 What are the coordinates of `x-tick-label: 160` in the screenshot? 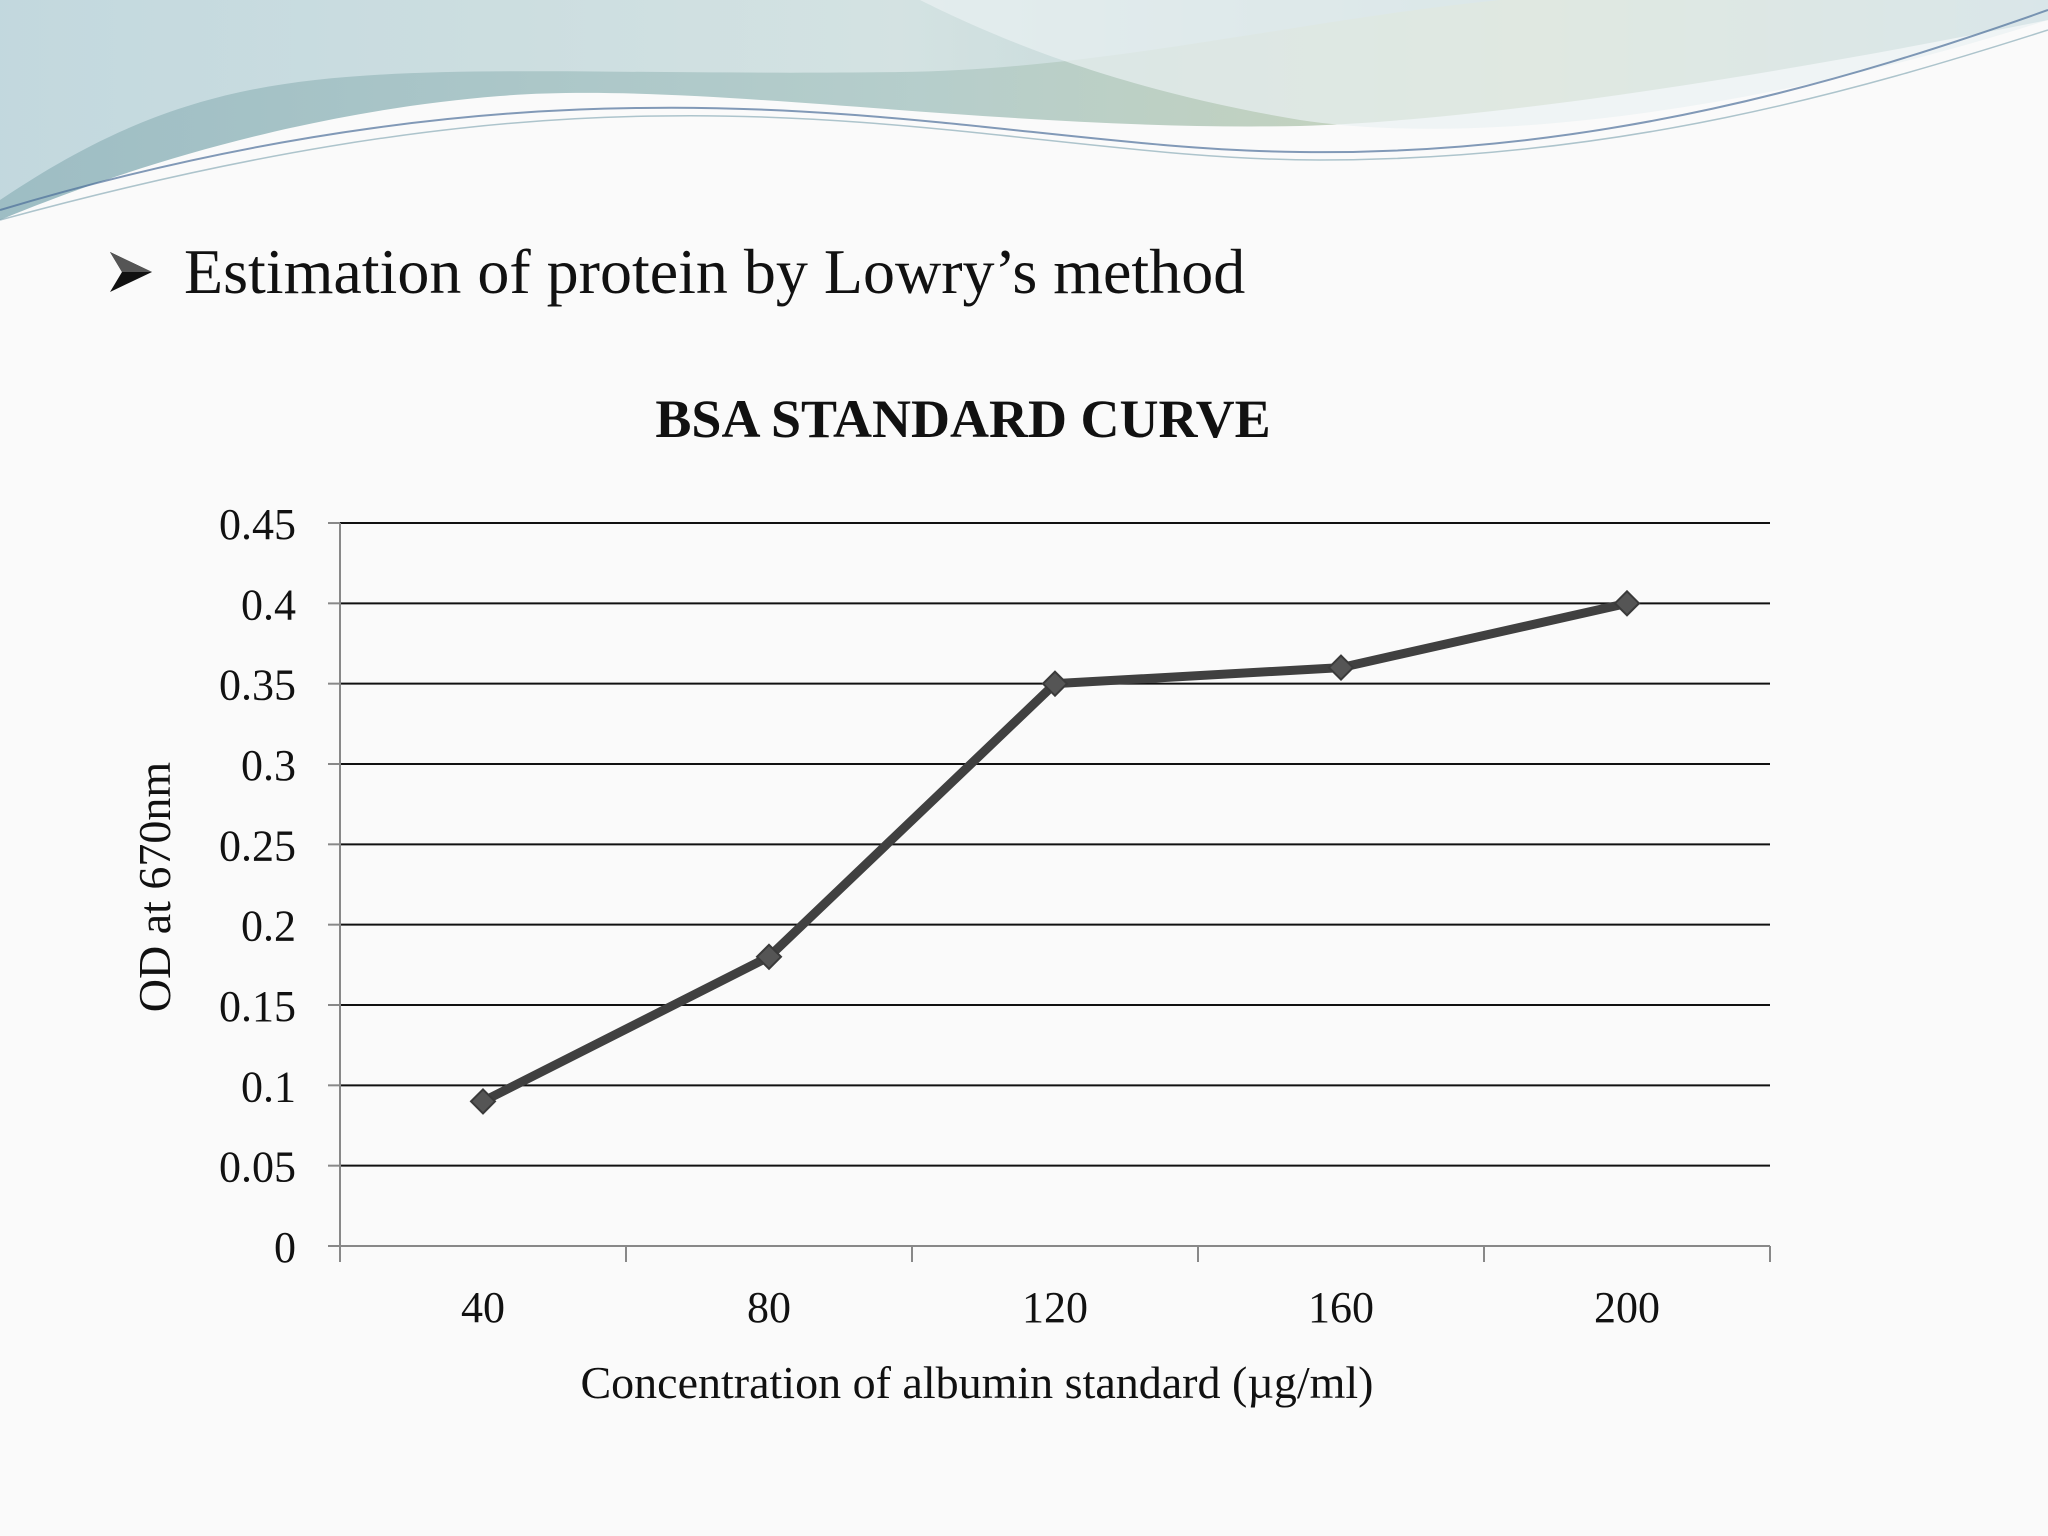 It's located at (1341, 1307).